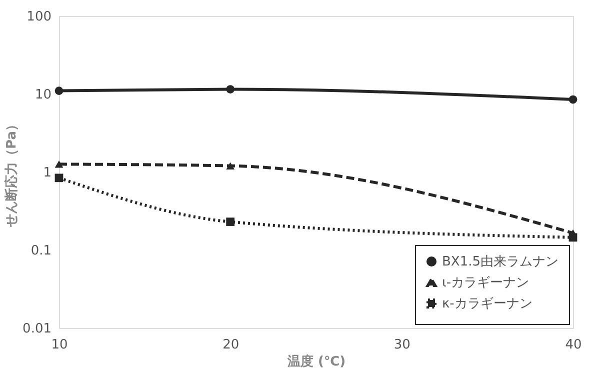 This screenshot has height=373, width=594. Describe the element at coordinates (41, 251) in the screenshot. I see `y-tick-label: 0.1` at that location.